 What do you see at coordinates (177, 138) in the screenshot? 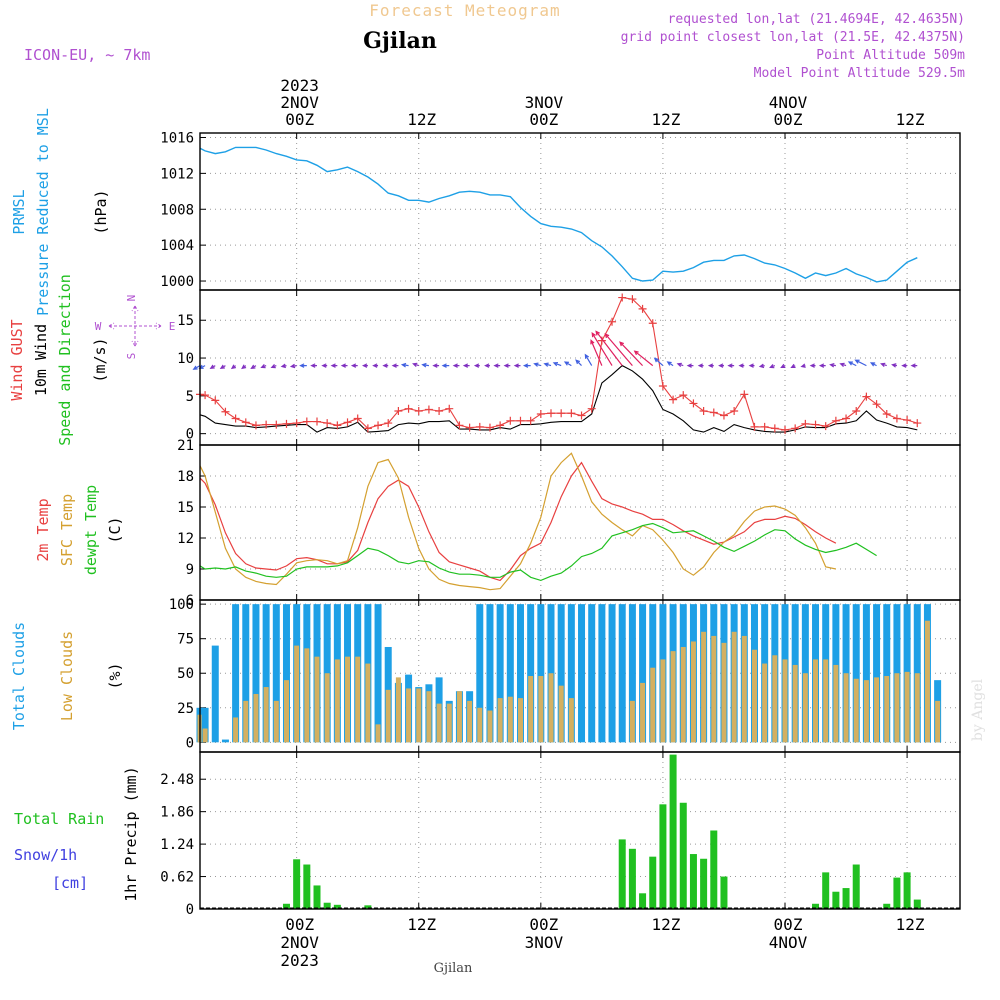
I see `y-tick-label-pressure: 1016` at bounding box center [177, 138].